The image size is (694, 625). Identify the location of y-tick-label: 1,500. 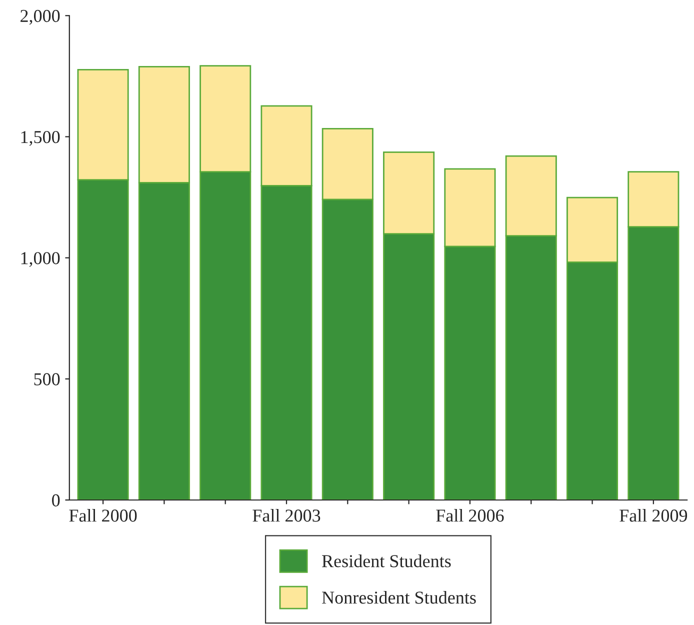
(40, 138).